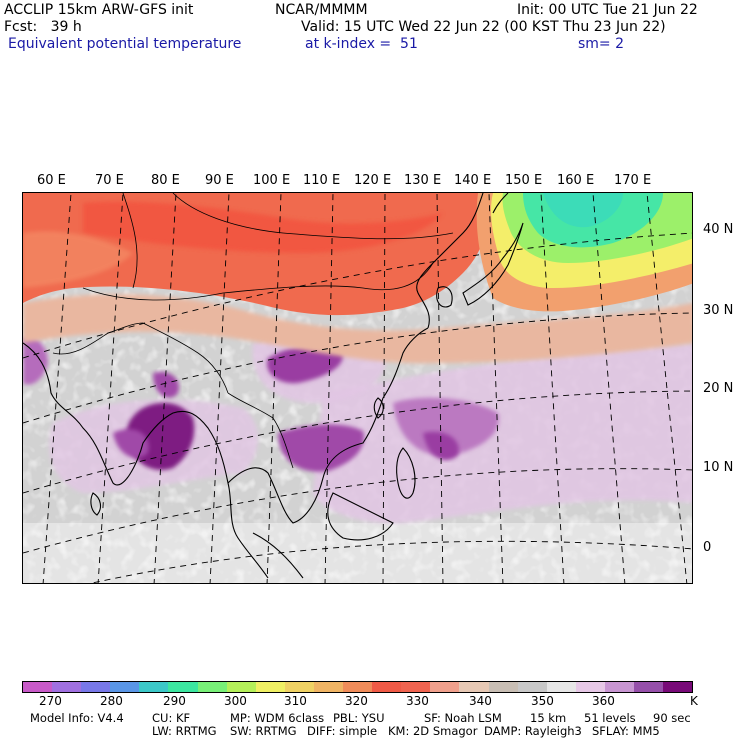 The image size is (740, 740). What do you see at coordinates (78, 259) in the screenshot?
I see `western-warm-patch` at bounding box center [78, 259].